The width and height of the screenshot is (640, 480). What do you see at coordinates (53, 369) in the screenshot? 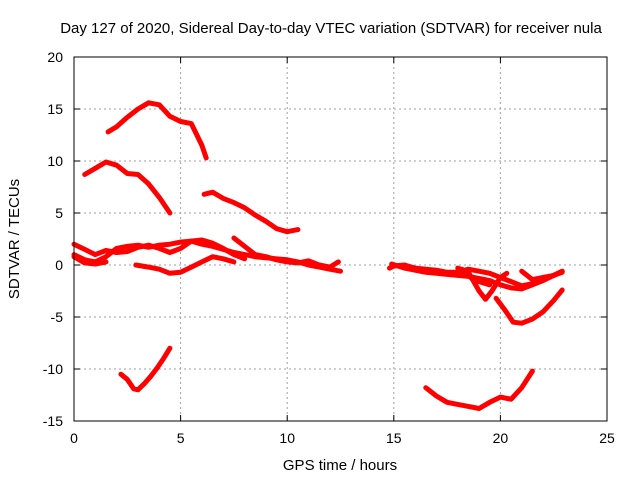
I see `y-tick-label: -10` at bounding box center [53, 369].